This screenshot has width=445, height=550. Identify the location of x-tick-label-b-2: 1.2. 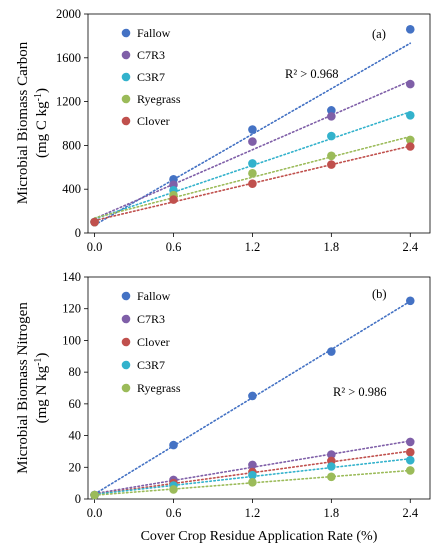
(253, 513).